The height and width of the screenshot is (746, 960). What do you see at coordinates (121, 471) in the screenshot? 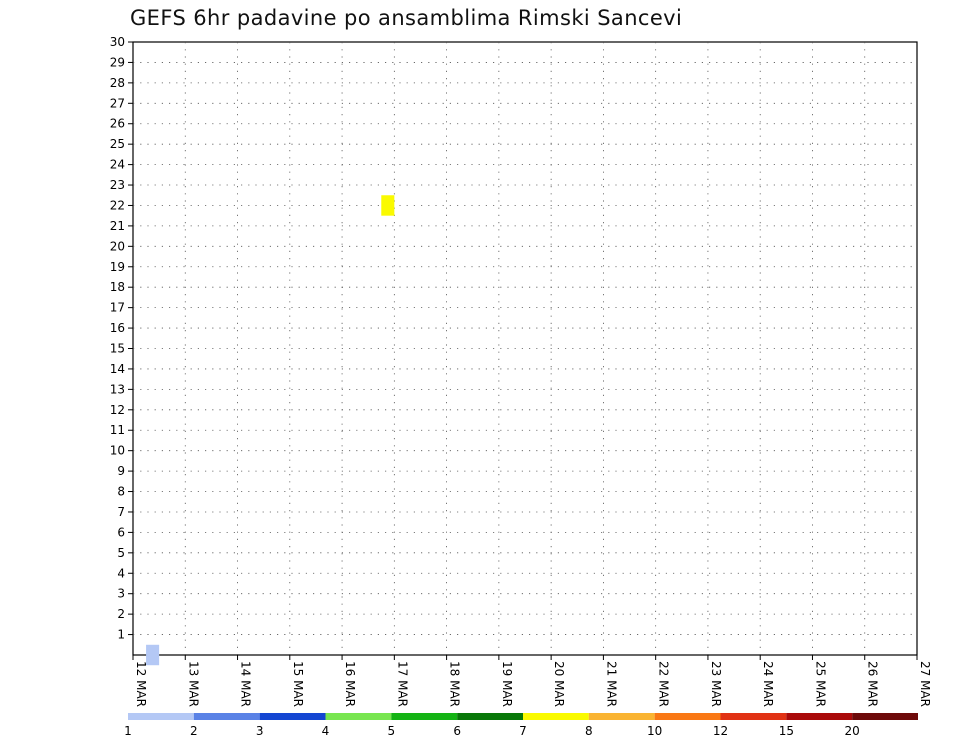
I see `y-tick-label: 9` at bounding box center [121, 471].